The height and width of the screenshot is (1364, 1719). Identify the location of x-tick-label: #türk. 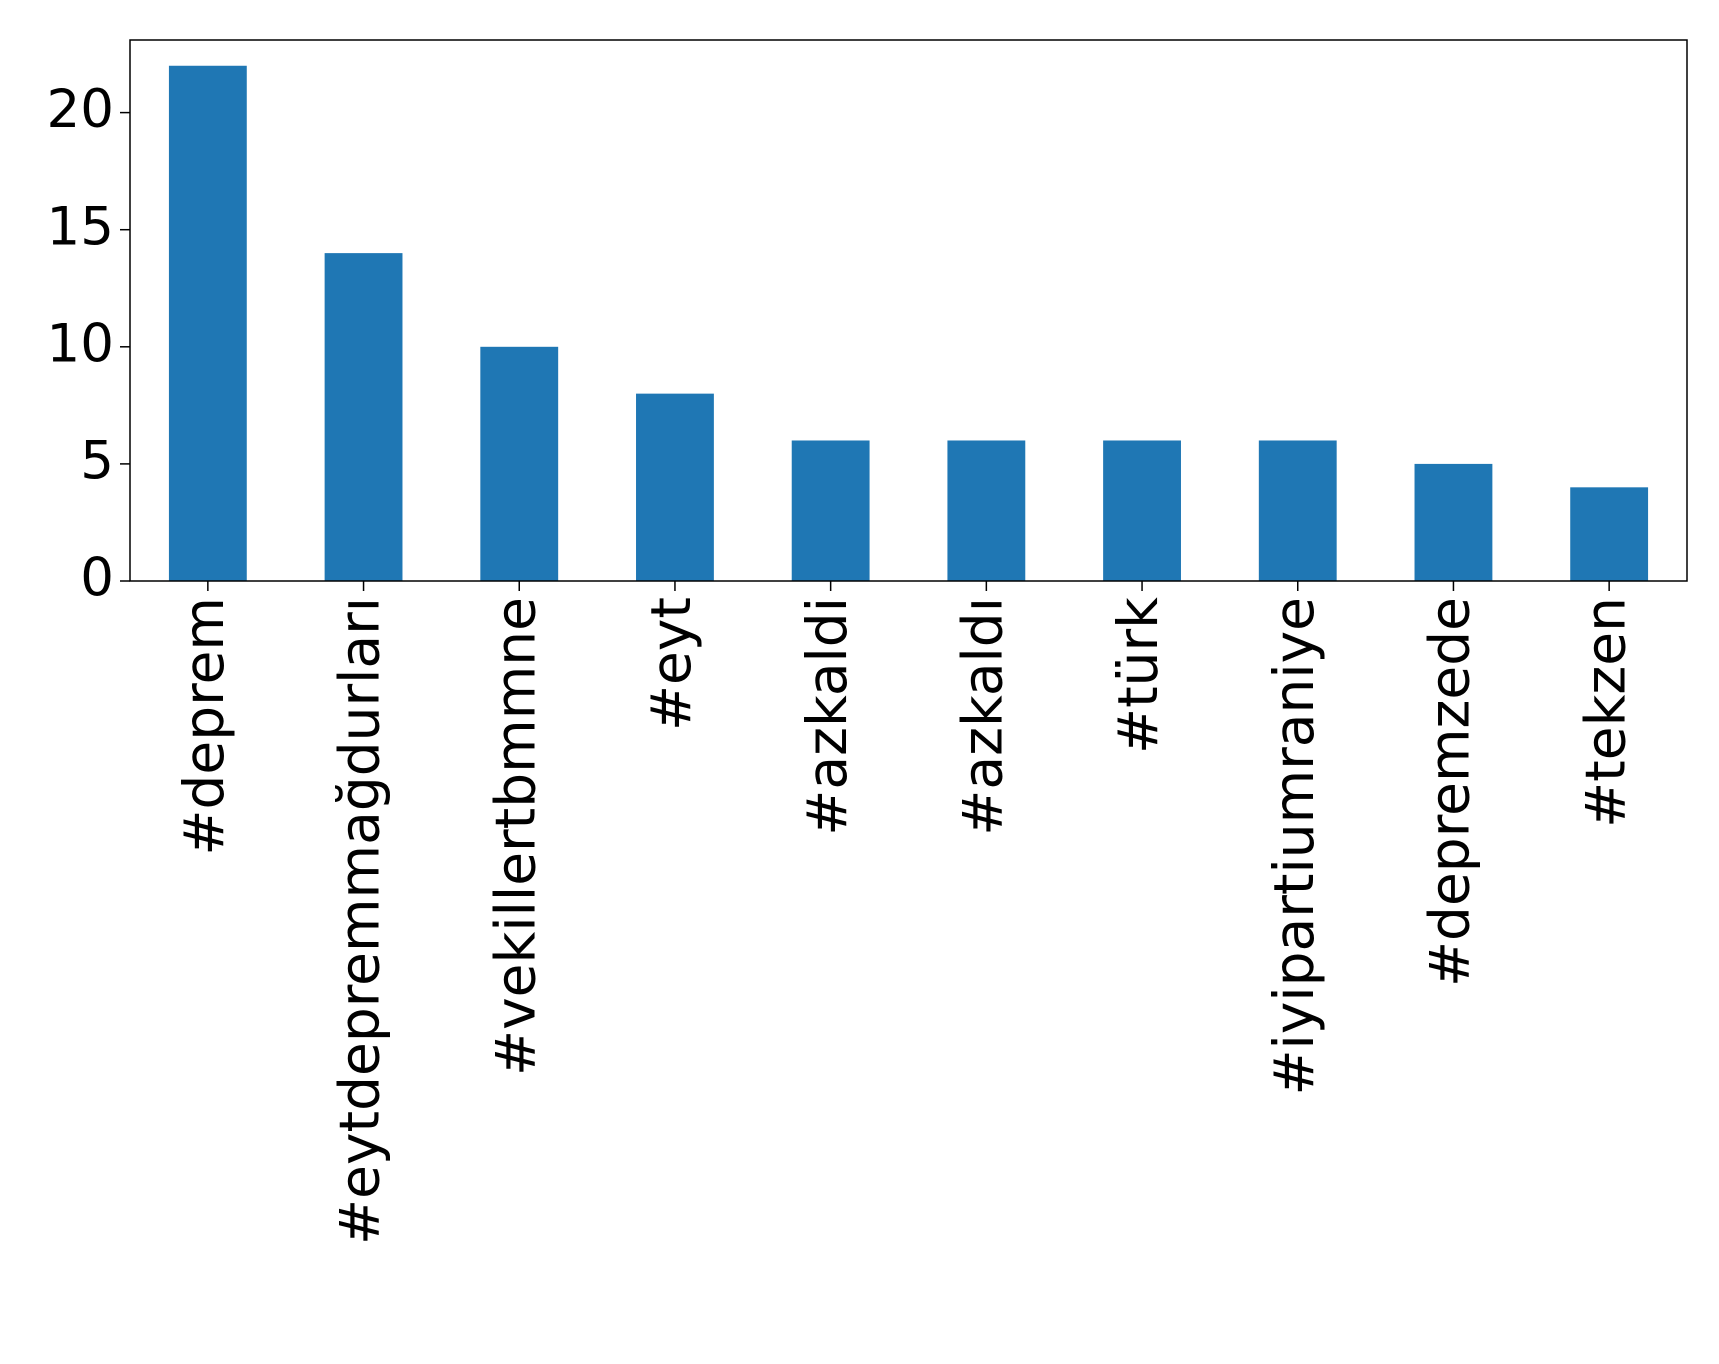
(1138, 675).